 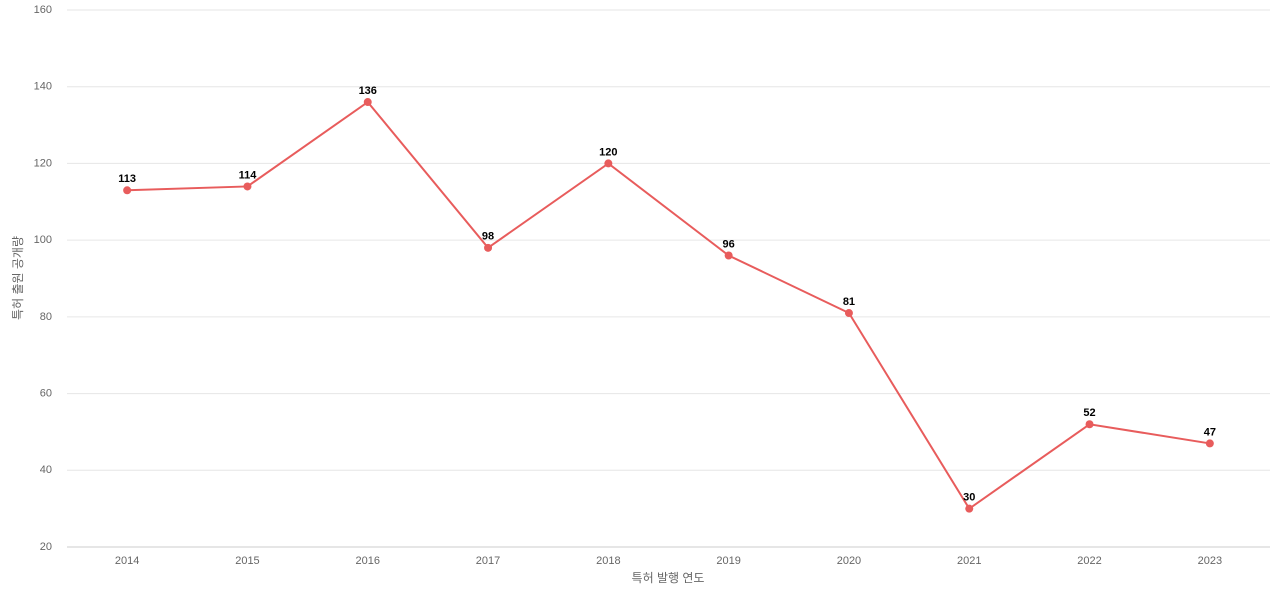 What do you see at coordinates (969, 561) in the screenshot?
I see `x-tick-label: 2021` at bounding box center [969, 561].